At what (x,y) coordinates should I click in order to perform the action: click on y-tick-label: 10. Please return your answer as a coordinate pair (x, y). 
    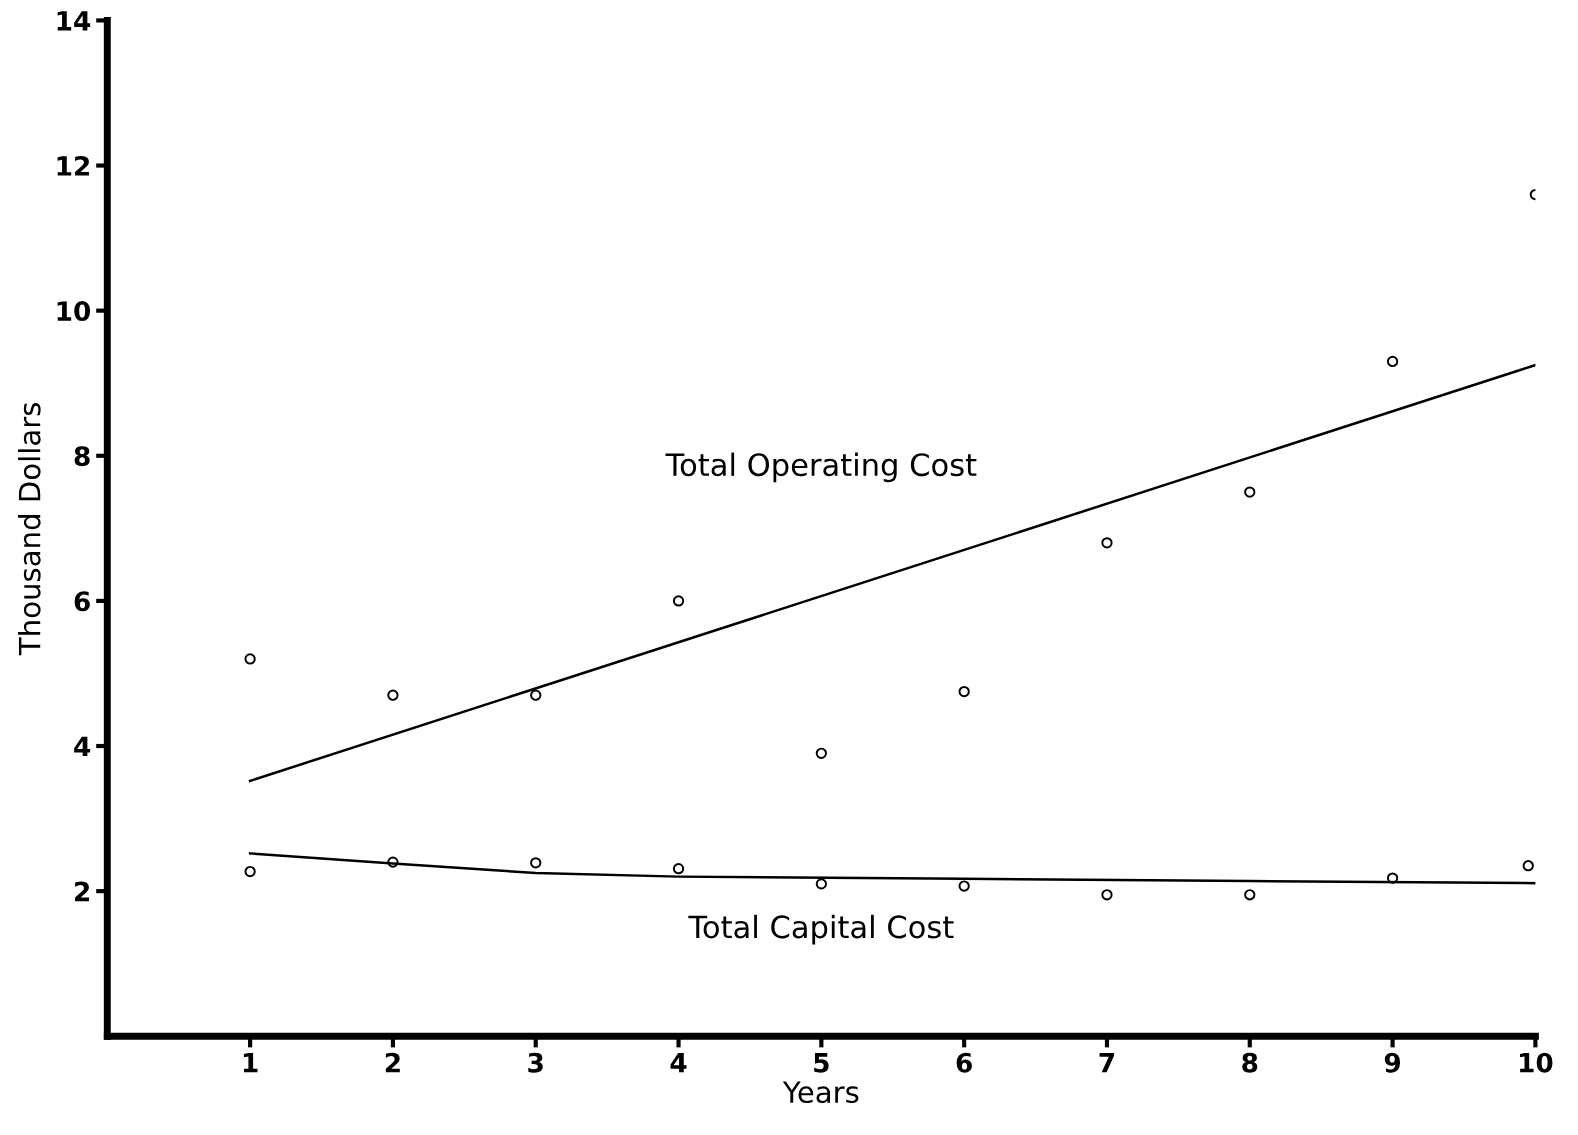
    Looking at the image, I should click on (74, 311).